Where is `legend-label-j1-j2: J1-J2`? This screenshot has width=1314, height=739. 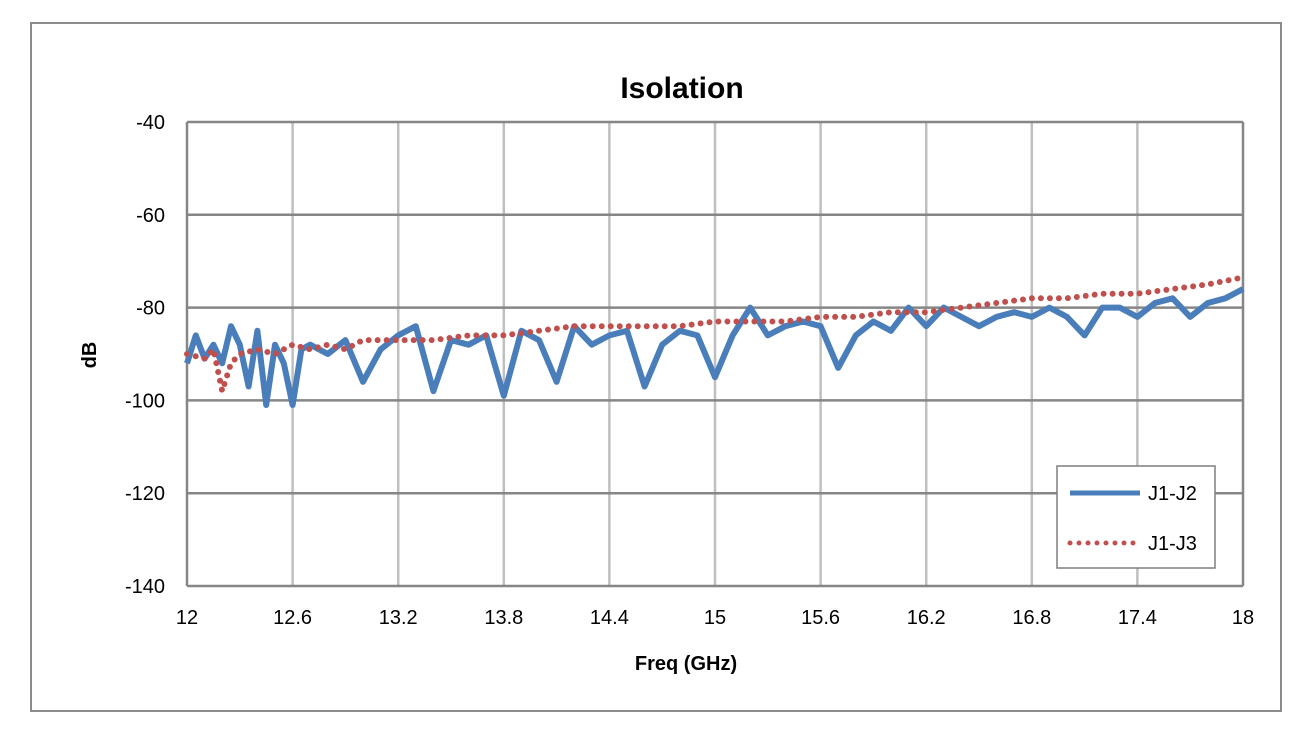
legend-label-j1-j2: J1-J2 is located at coordinates (1172, 494).